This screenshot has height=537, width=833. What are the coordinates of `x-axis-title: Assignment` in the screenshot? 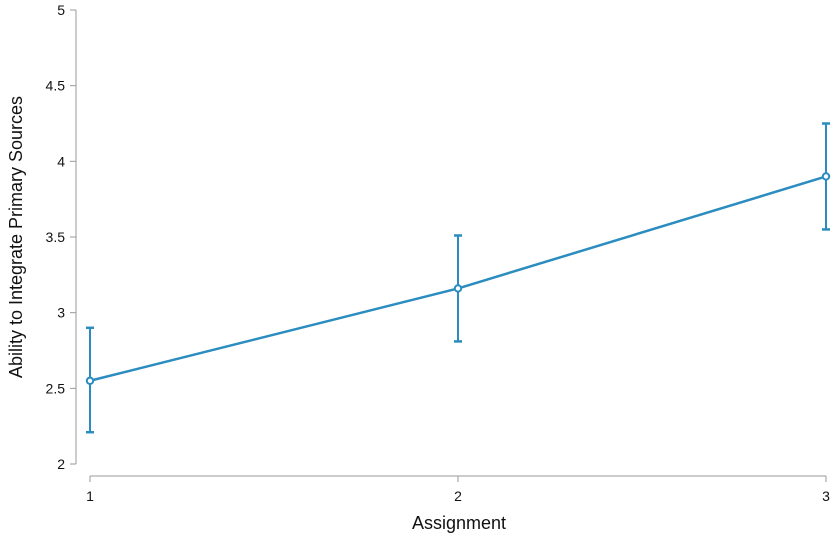 It's located at (459, 523).